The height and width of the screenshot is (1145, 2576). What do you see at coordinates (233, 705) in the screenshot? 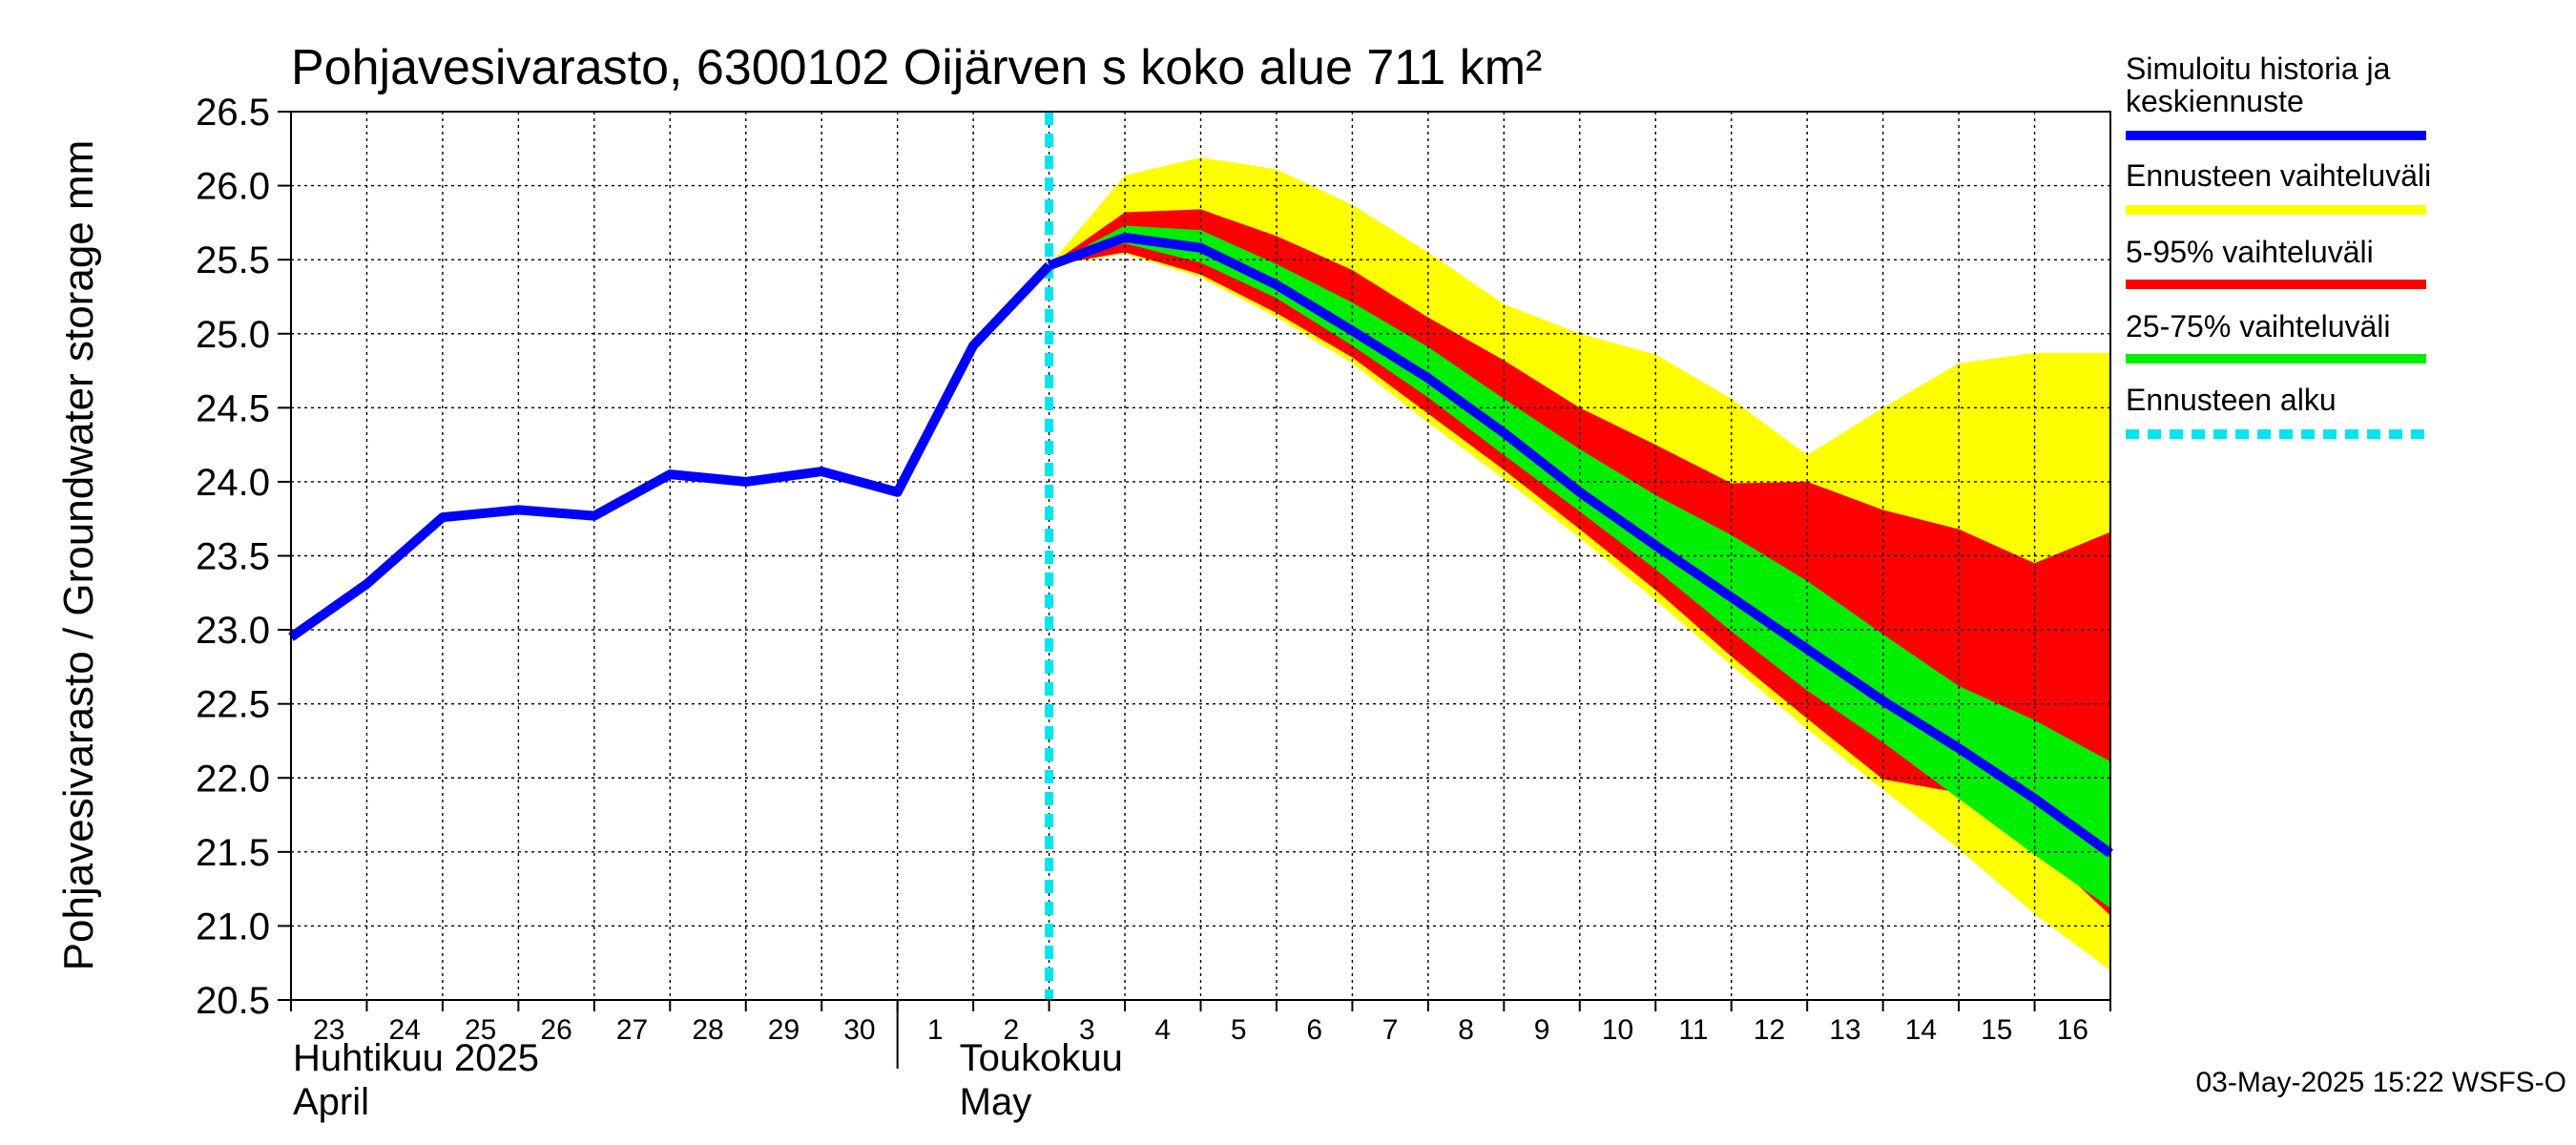
I see `y-tick-label: 22.5` at bounding box center [233, 705].